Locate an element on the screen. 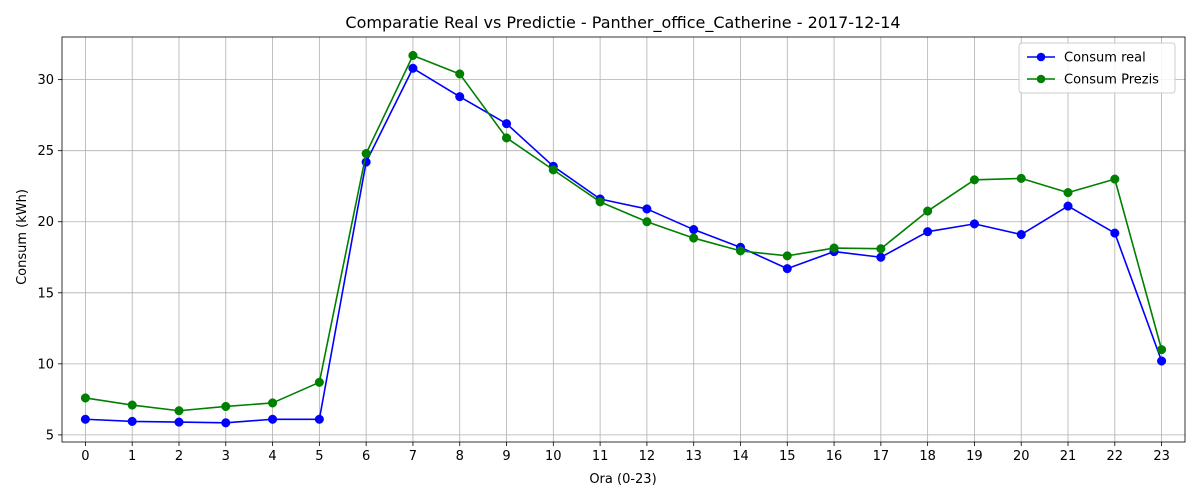  x-tick-label: 12 is located at coordinates (647, 456).